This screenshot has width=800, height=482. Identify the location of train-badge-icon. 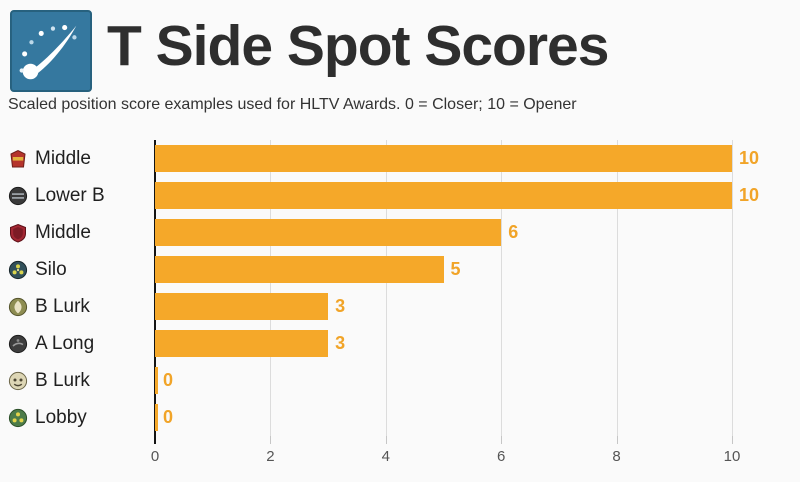
(18, 196).